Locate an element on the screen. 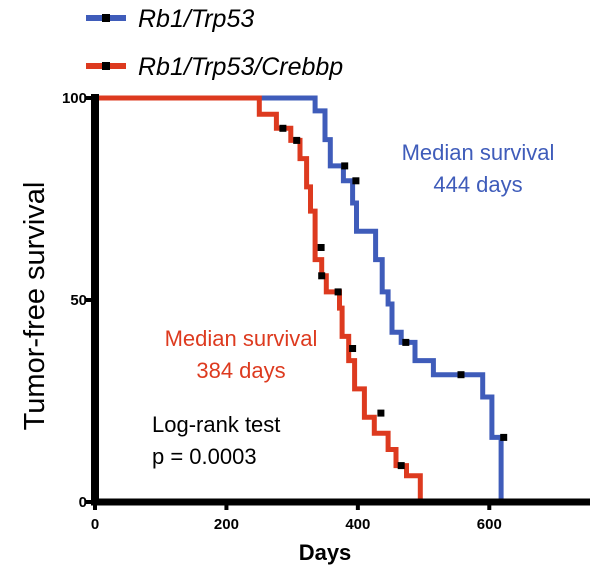 Image resolution: width=590 pixels, height=575 pixels. annotation-blue-line-1: Median survival is located at coordinates (478, 152).